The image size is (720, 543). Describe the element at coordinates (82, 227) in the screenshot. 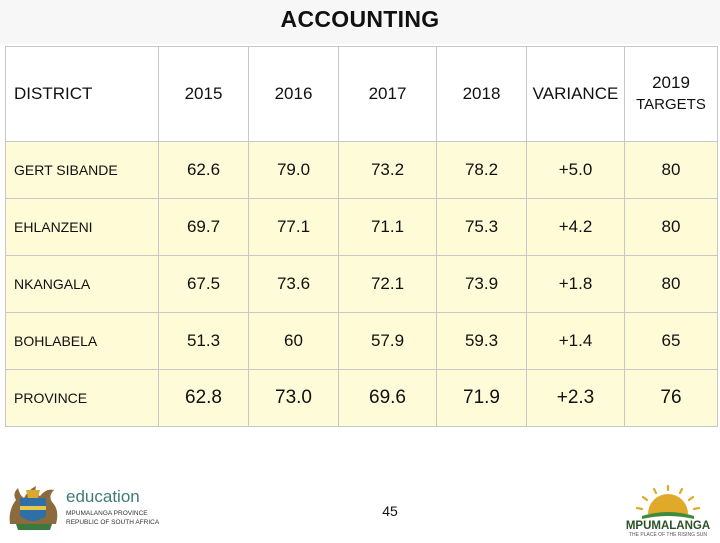

I see `district-name: EHLANZENI` at that location.